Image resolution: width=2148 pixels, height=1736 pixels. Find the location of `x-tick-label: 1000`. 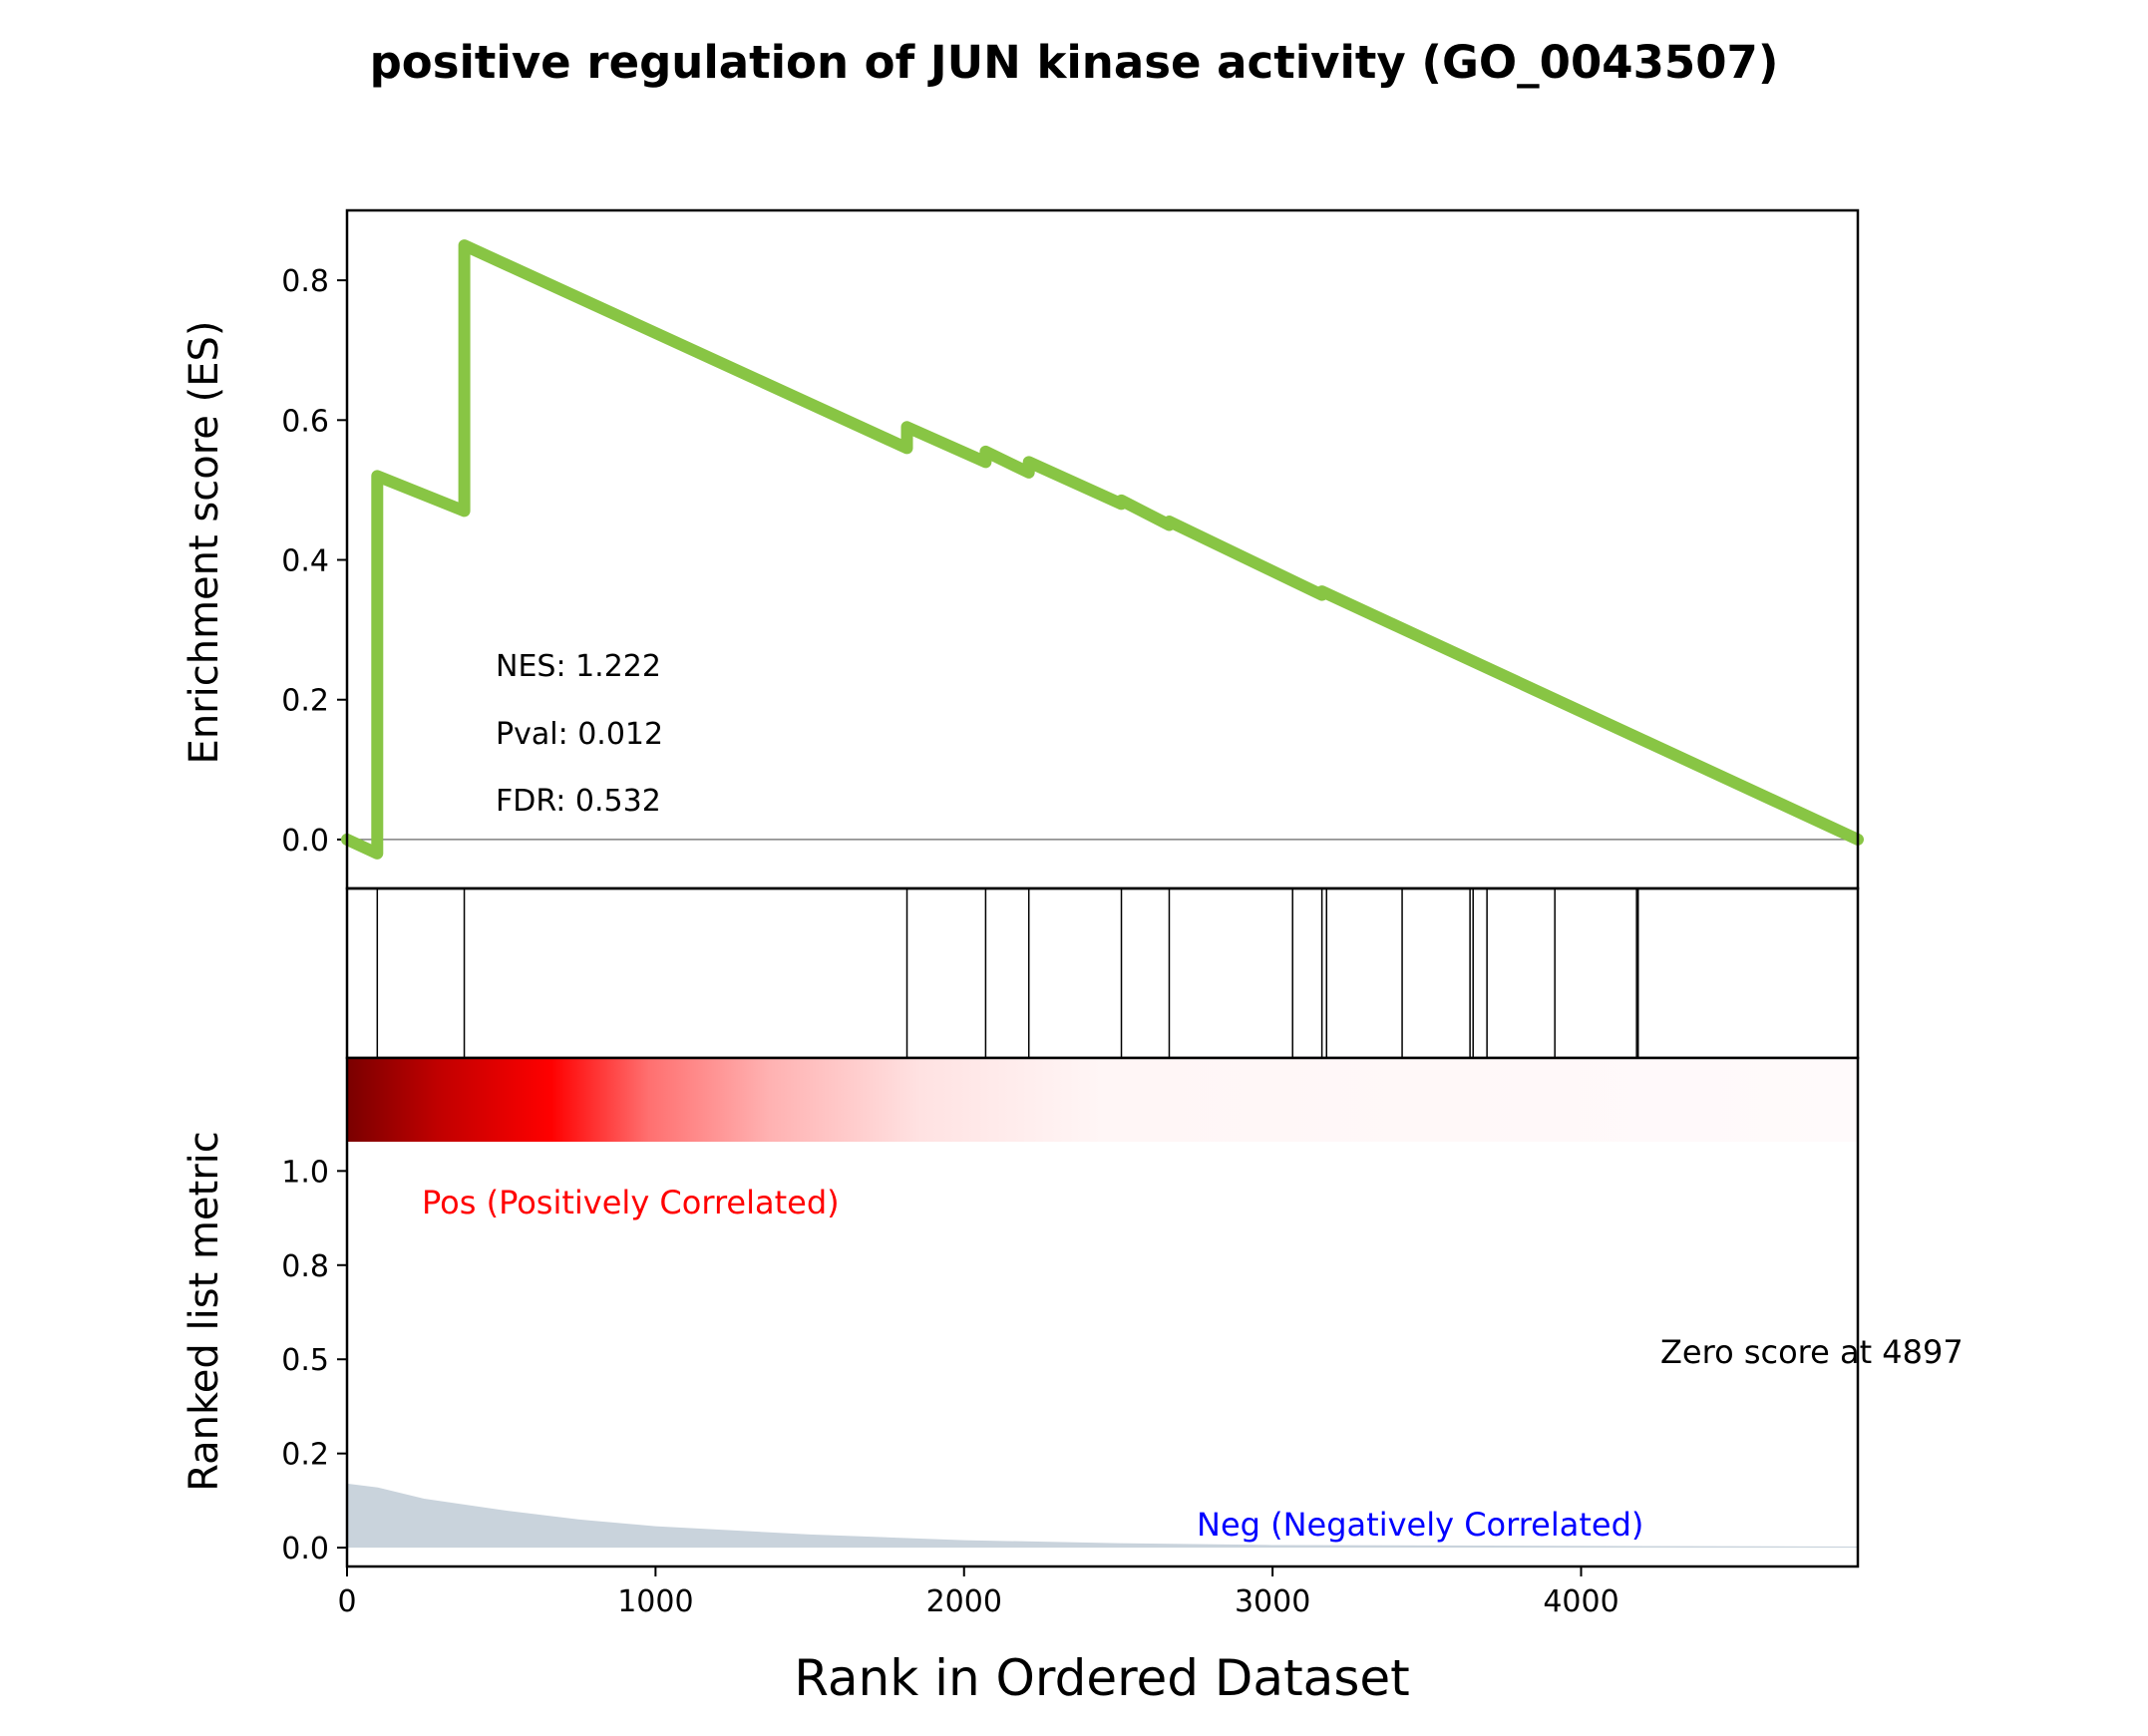

x-tick-label: 1000 is located at coordinates (655, 1601).